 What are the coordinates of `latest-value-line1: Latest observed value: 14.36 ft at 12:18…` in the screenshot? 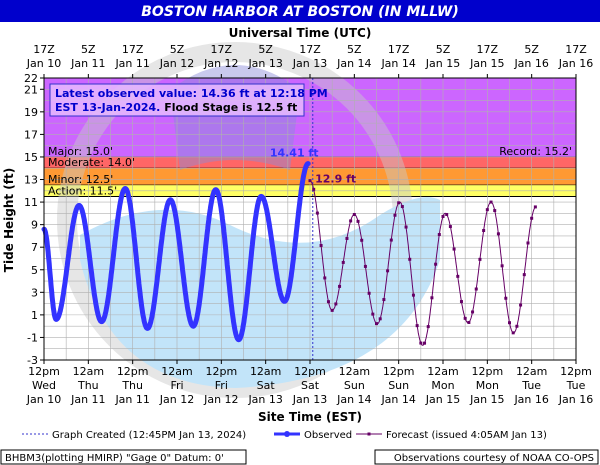 It's located at (191, 93).